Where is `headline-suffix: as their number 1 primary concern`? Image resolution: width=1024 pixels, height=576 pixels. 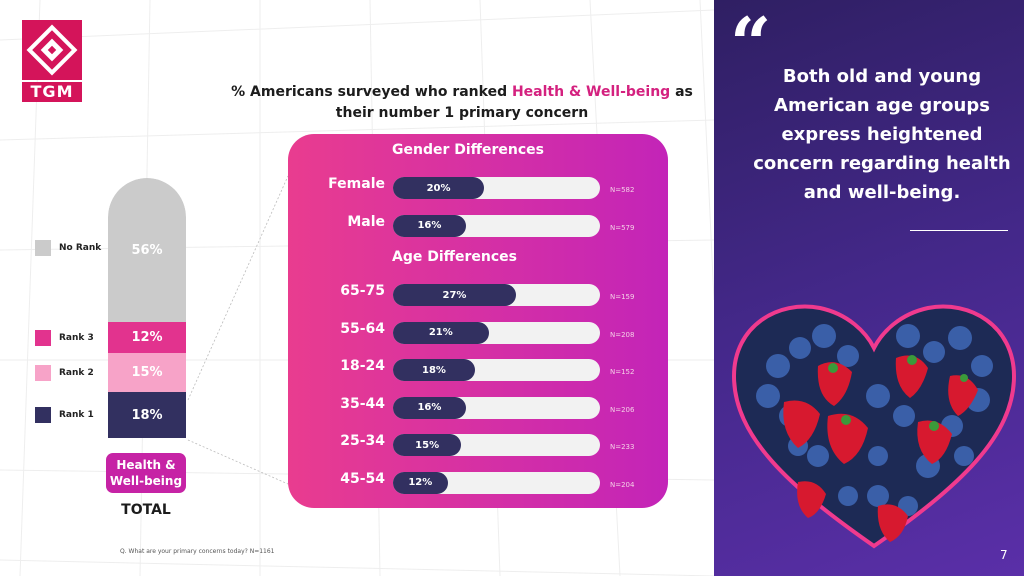 headline-suffix: as their number 1 primary concern is located at coordinates (514, 102).